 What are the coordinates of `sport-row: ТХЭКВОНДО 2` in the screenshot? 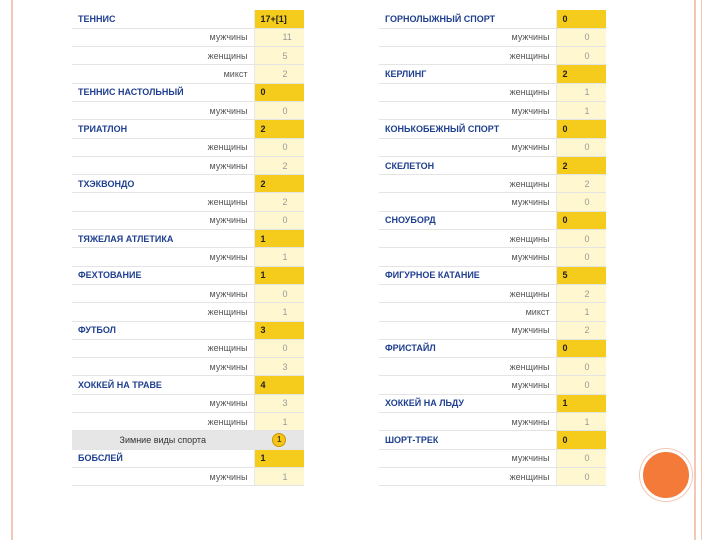 It's located at (188, 184).